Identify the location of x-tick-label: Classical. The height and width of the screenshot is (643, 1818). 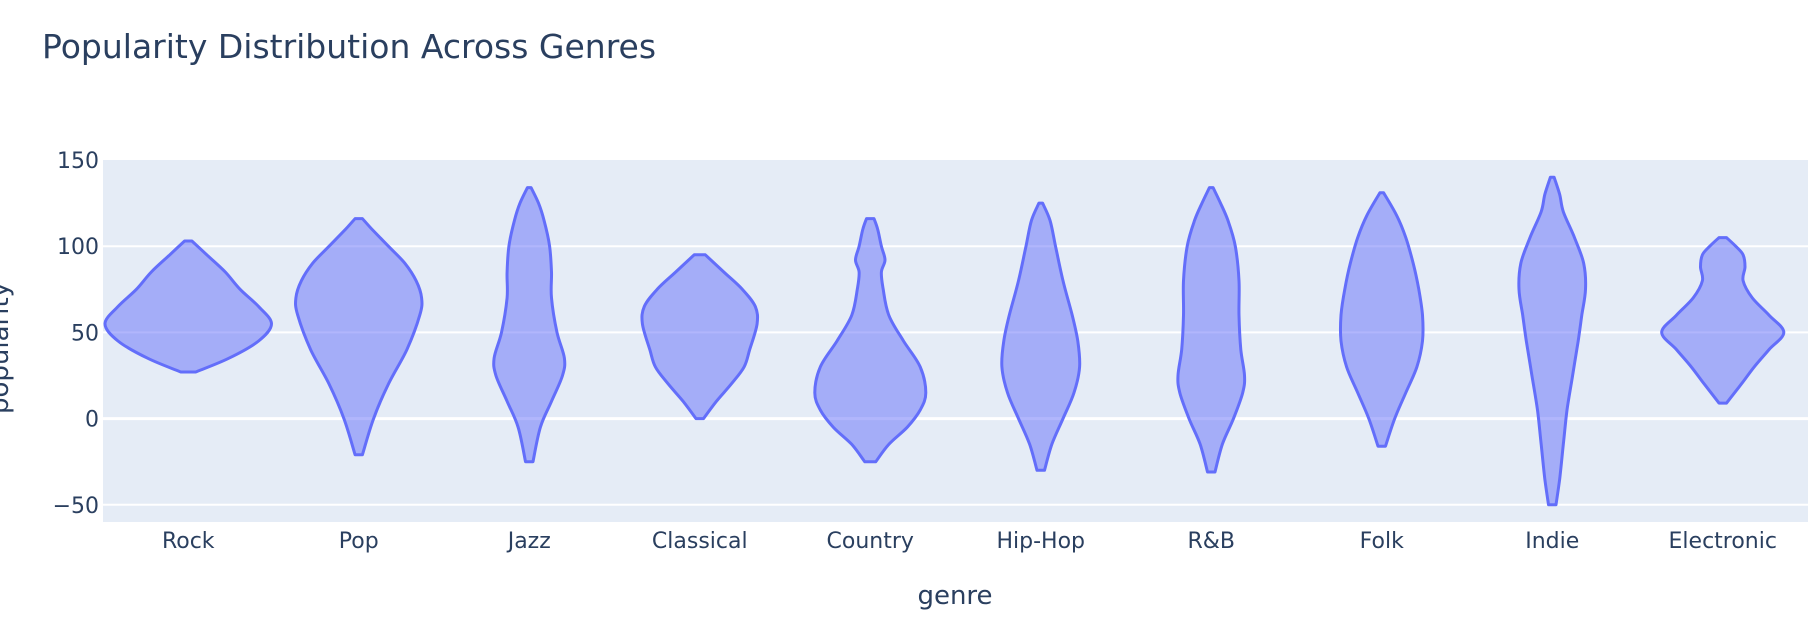
(700, 541).